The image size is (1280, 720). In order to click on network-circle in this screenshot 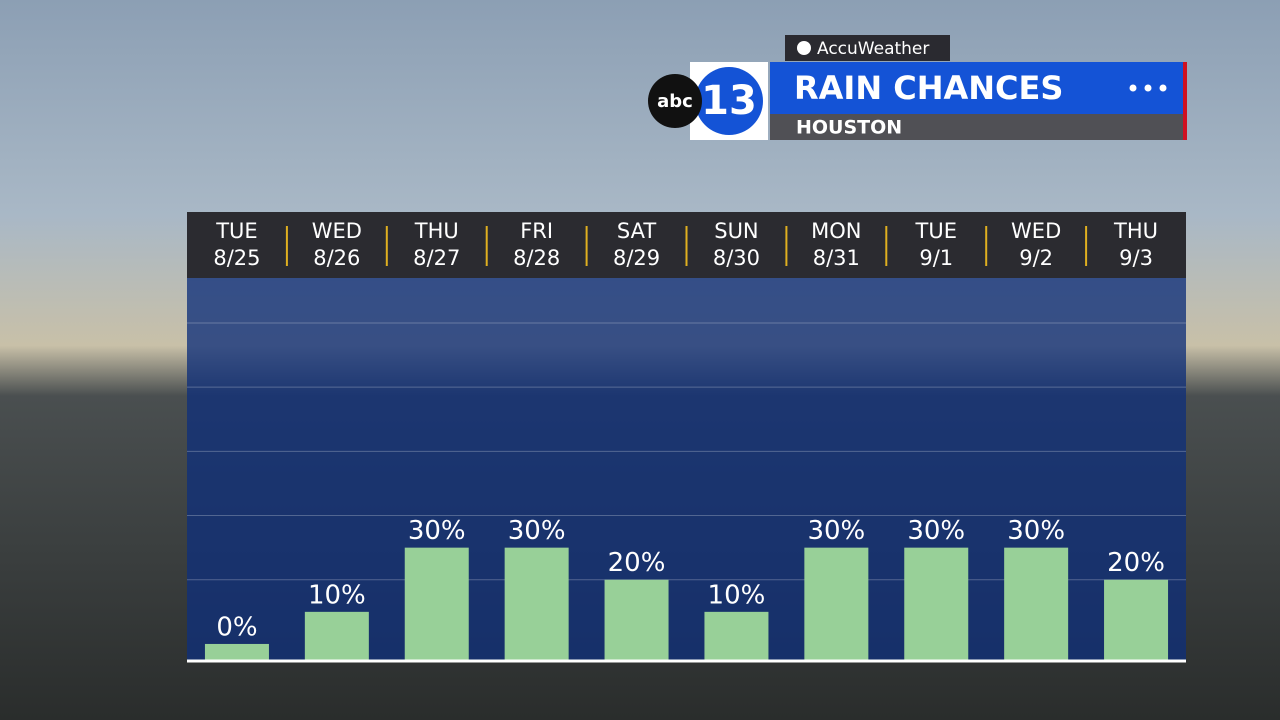, I will do `click(675, 101)`.